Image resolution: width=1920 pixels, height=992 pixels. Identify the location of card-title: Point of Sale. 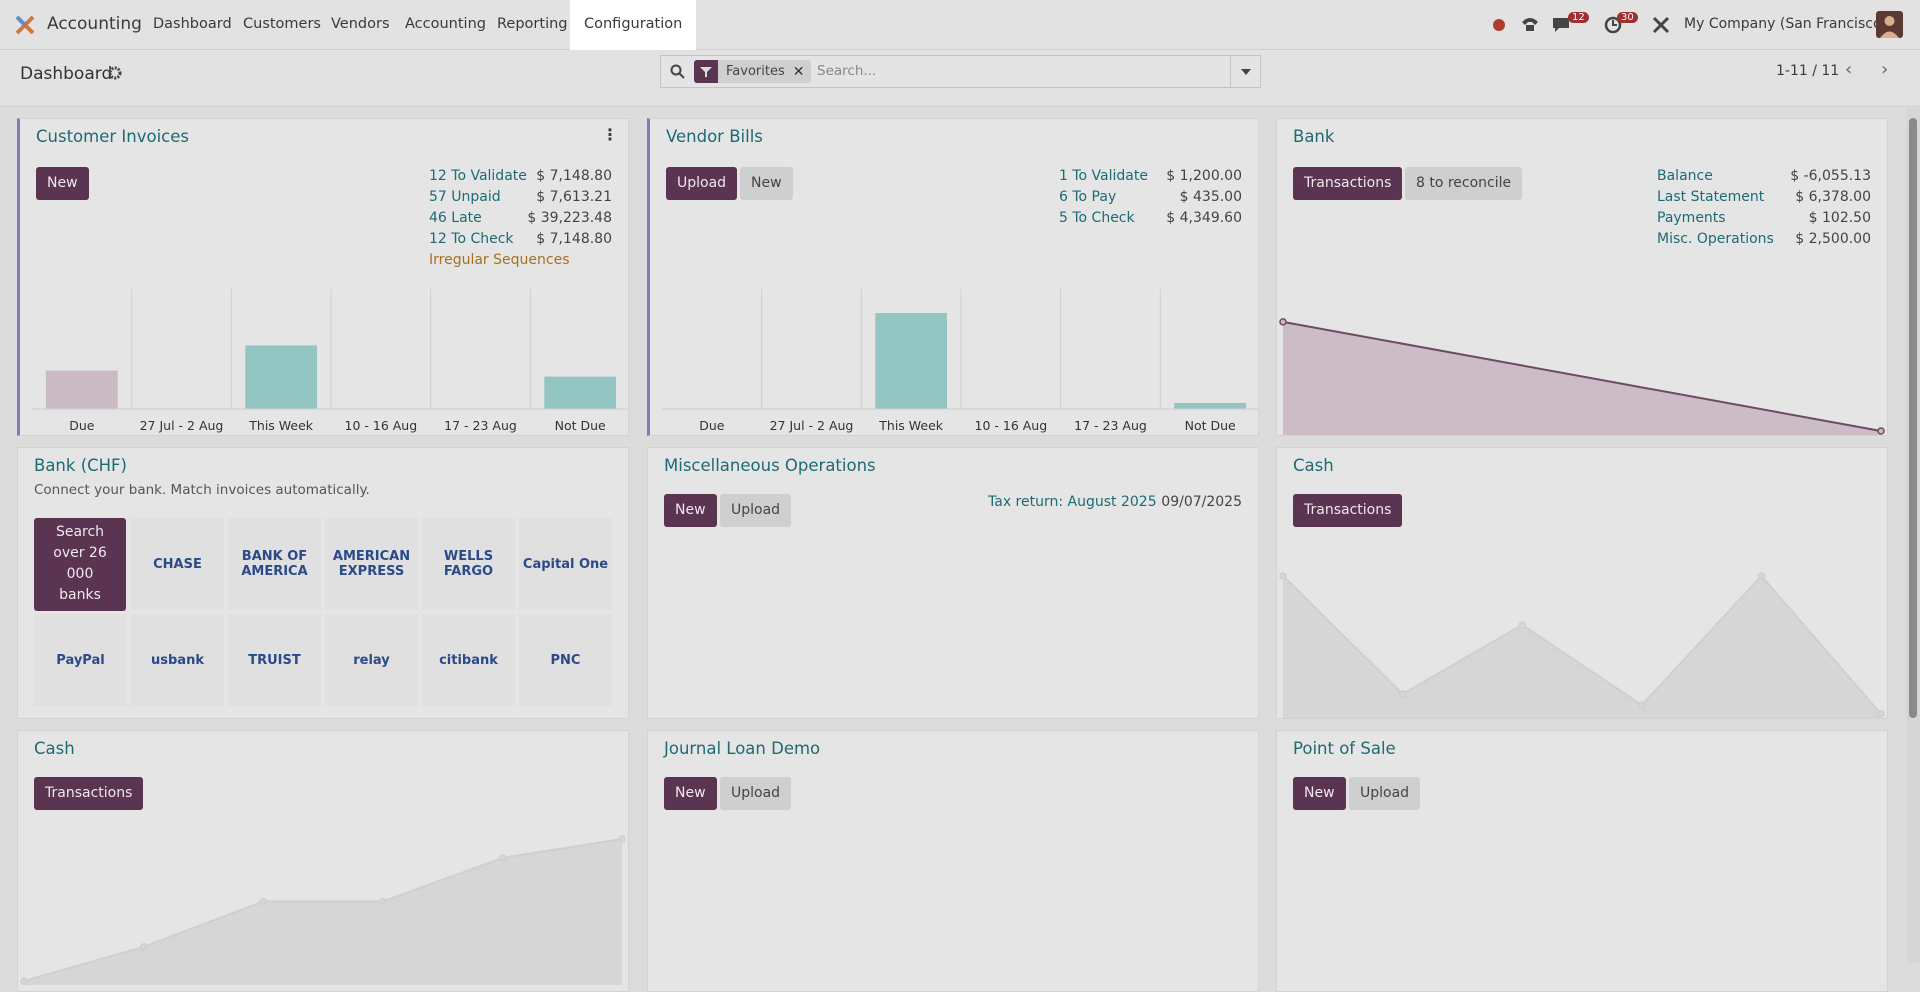
(1344, 748).